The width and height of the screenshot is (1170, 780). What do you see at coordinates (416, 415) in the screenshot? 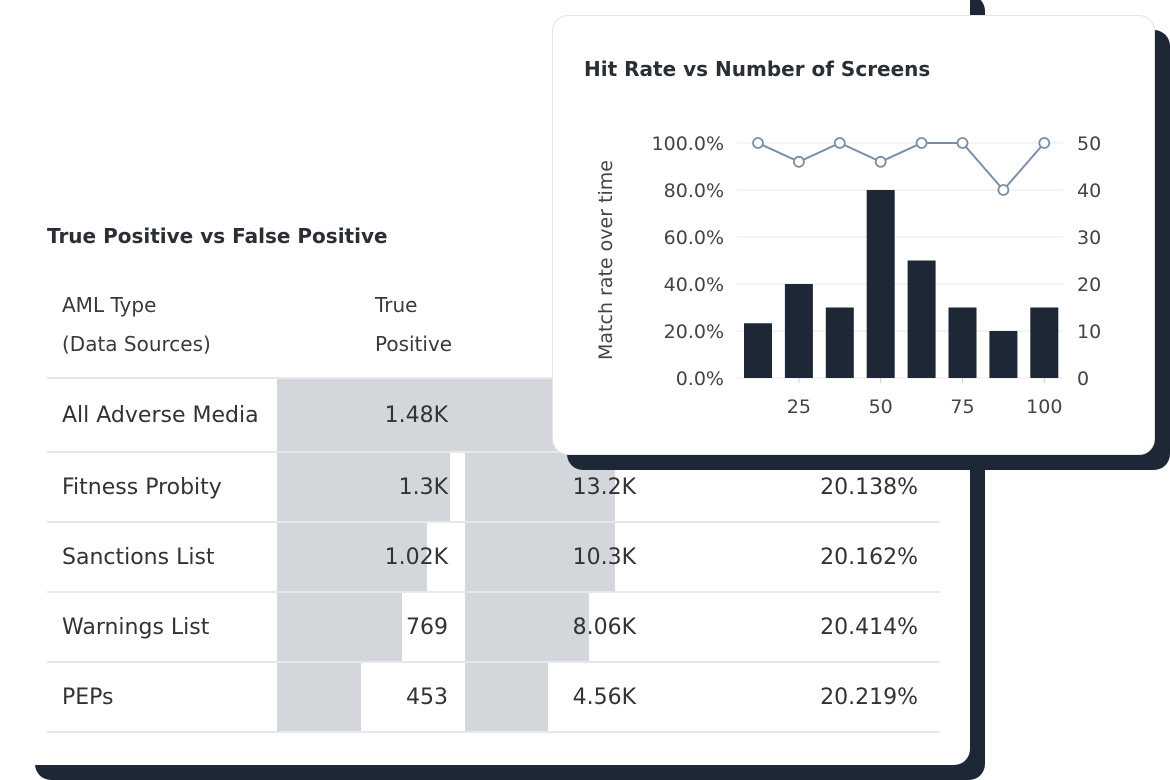
I see `true-positive-value: 1.48K` at bounding box center [416, 415].